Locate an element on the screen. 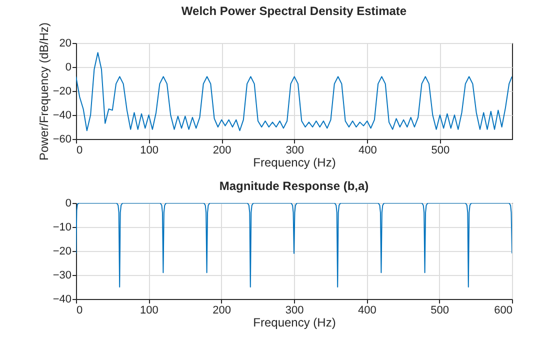  y-axis-title: Power/Frequency (dB/Hz) is located at coordinates (43, 91).